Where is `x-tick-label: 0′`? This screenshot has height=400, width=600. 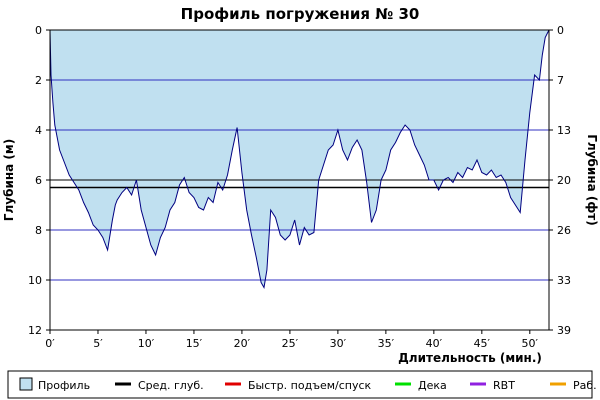 x-tick-label: 0′ is located at coordinates (50, 343).